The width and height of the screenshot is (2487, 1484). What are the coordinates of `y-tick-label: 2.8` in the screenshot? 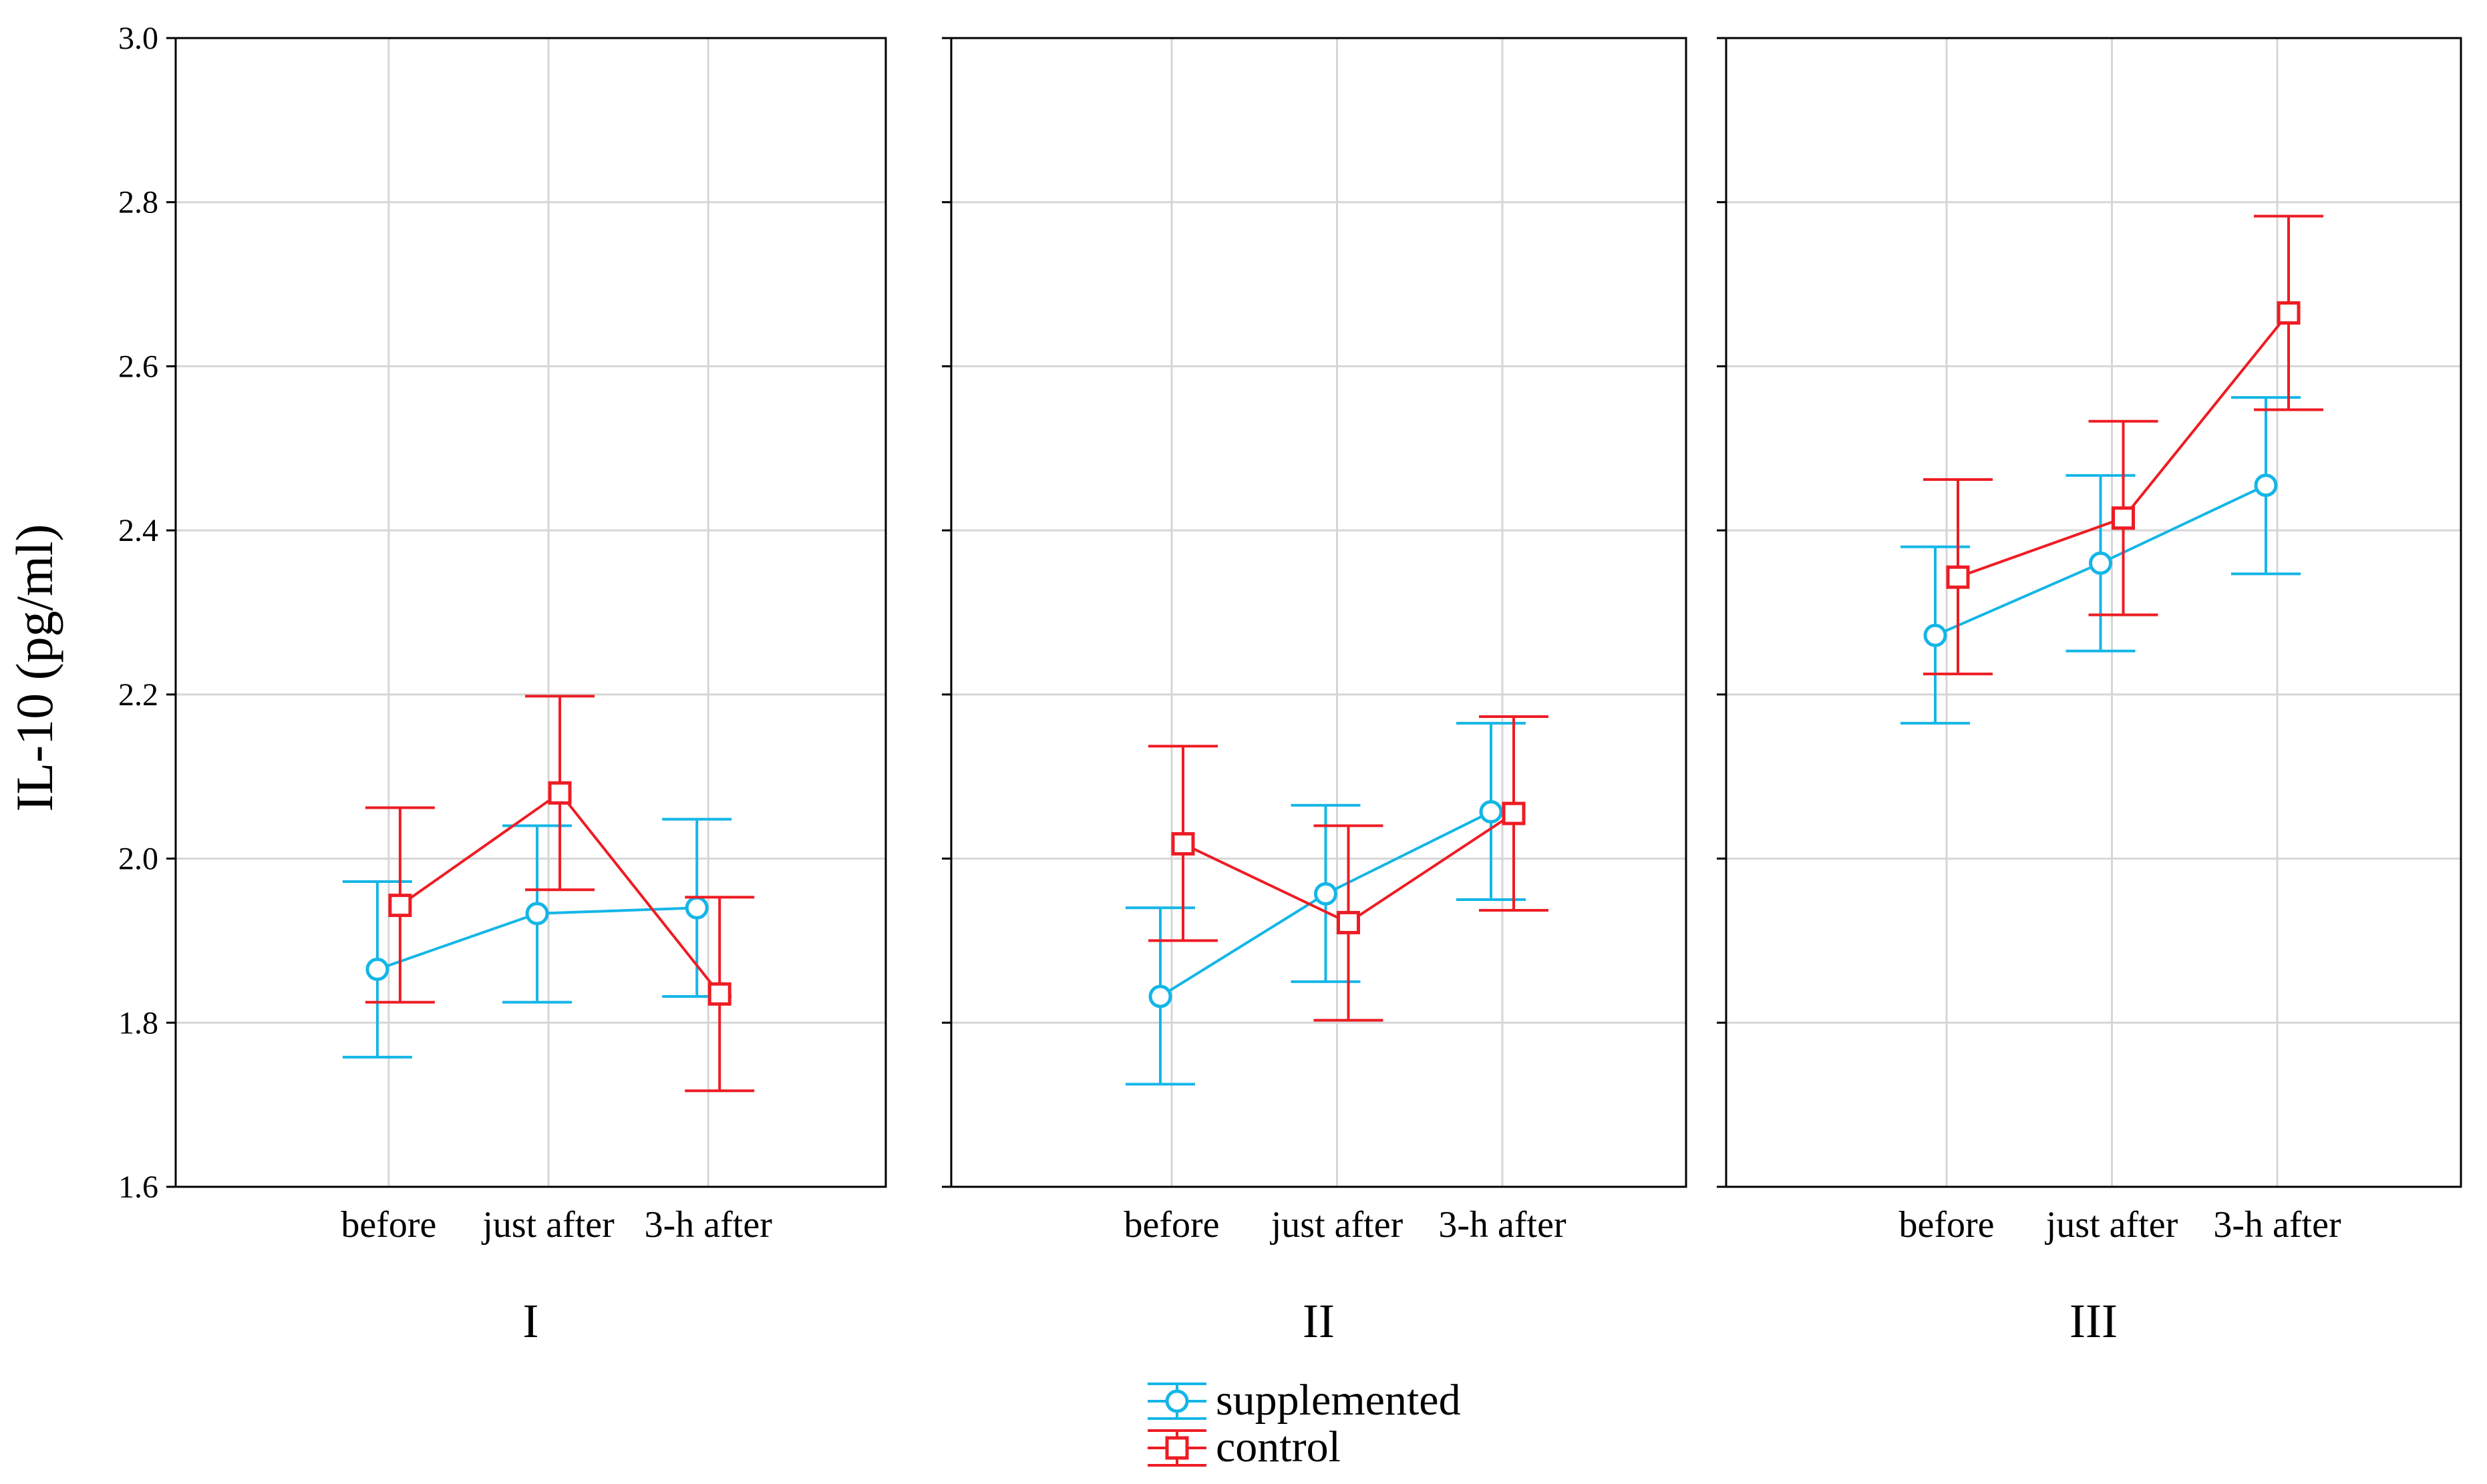 It's located at (138, 202).